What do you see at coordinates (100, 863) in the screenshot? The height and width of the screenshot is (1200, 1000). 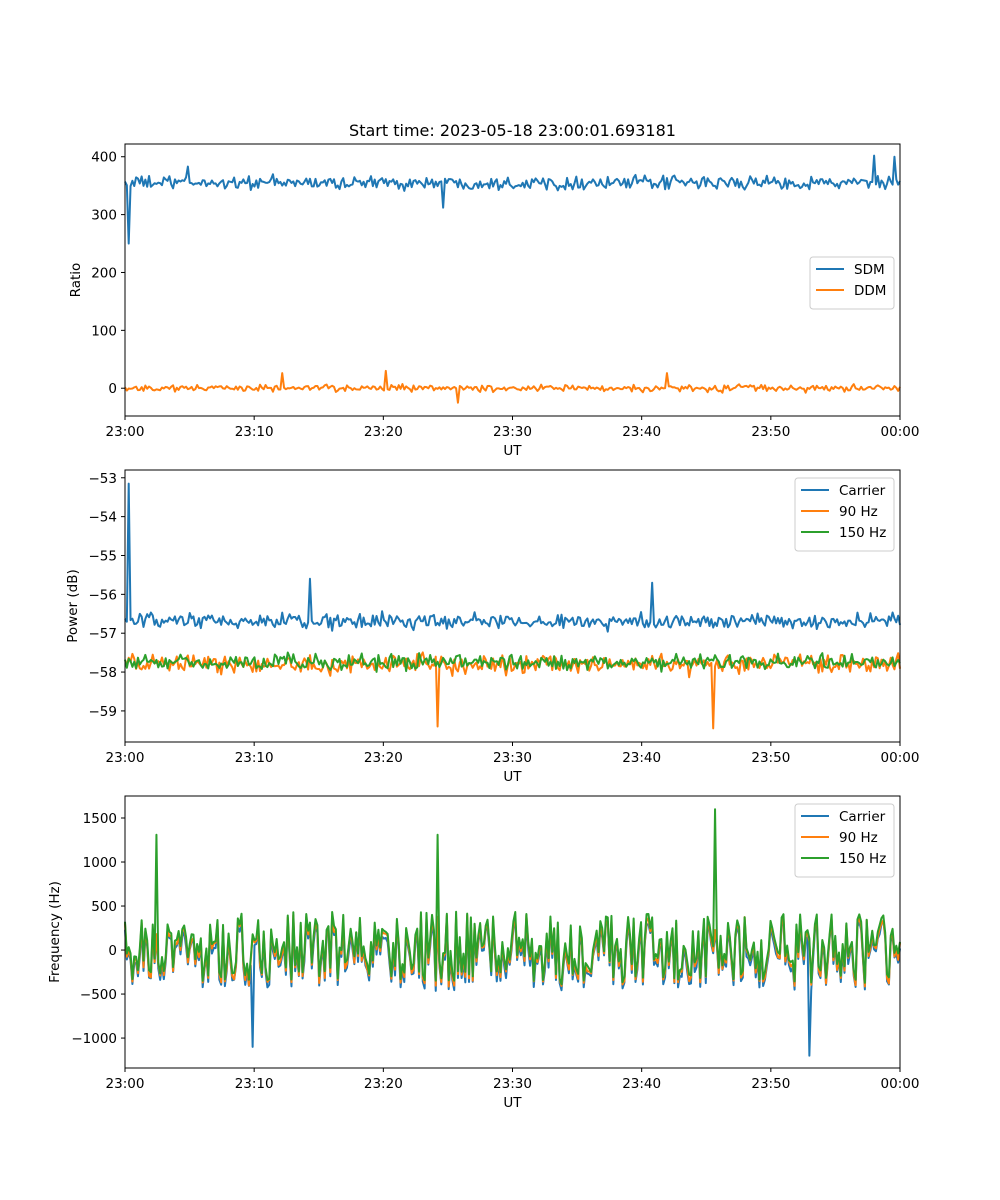 I see `y-tick-label: 1000` at bounding box center [100, 863].